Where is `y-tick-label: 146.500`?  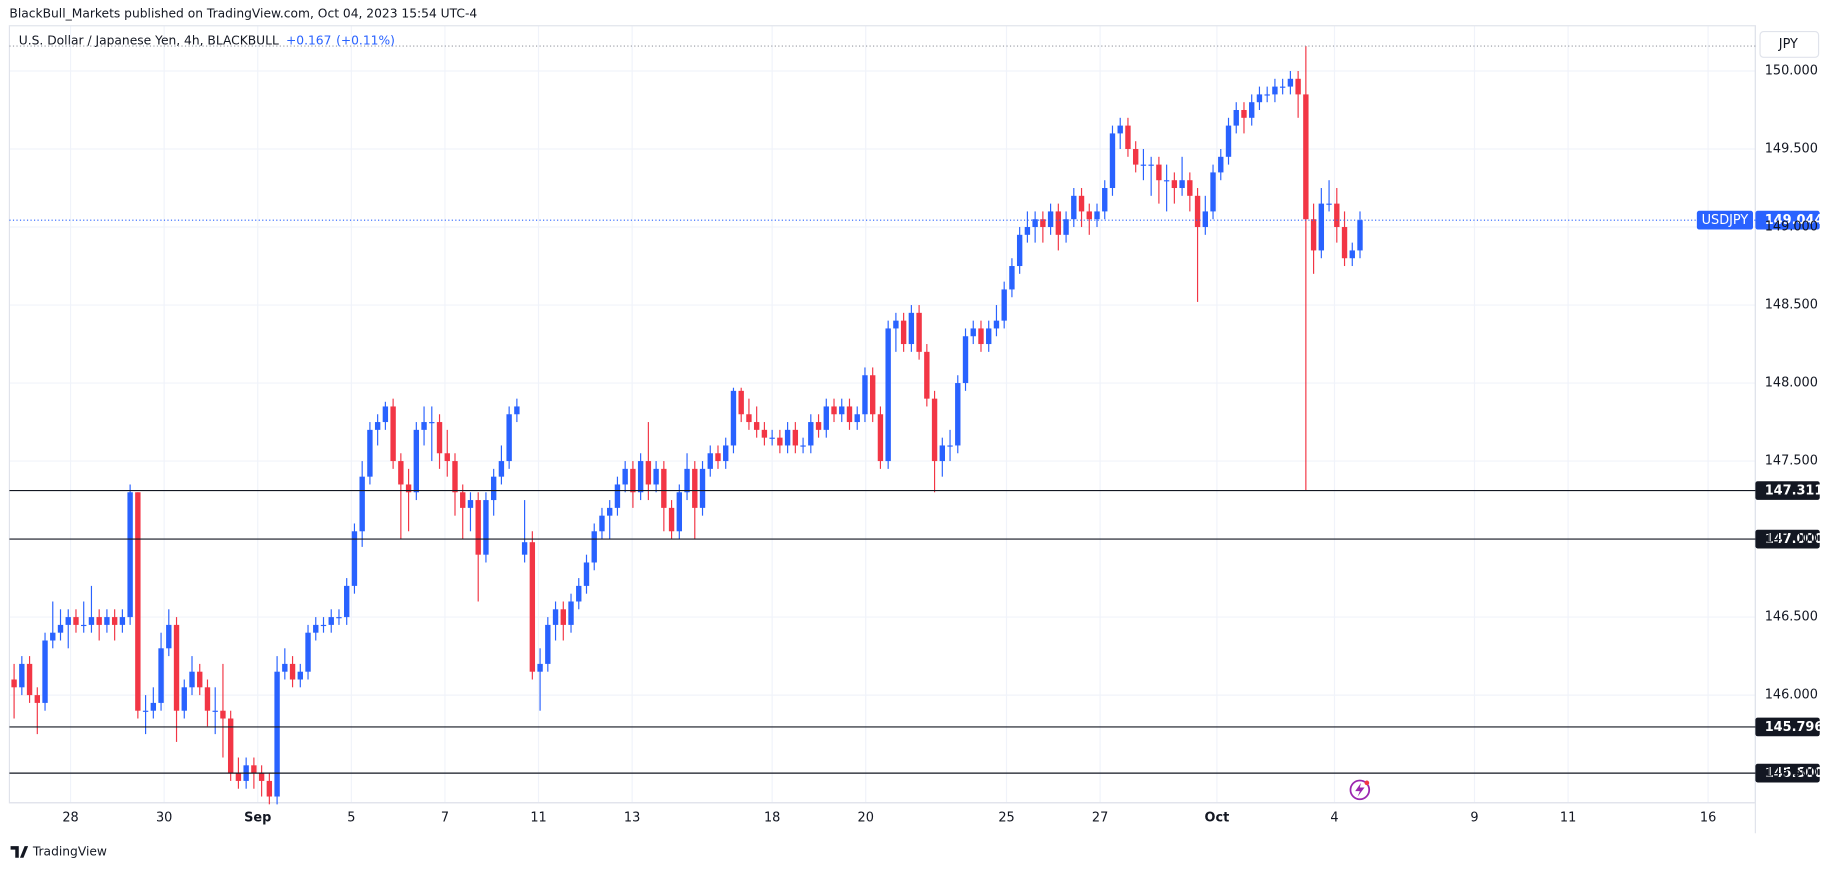
y-tick-label: 146.500 is located at coordinates (1791, 617).